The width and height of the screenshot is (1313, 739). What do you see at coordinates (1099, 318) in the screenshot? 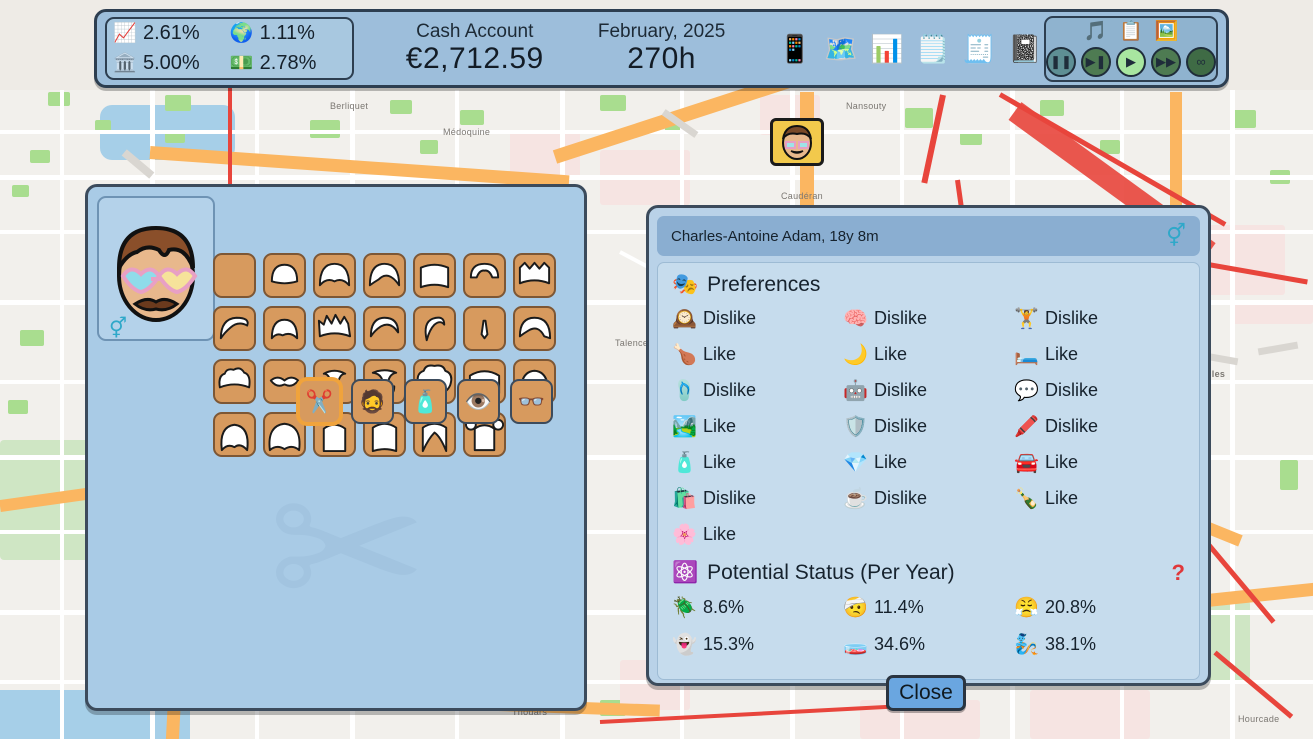
I see `pref-fitness: 🏋️ Dislike` at bounding box center [1099, 318].